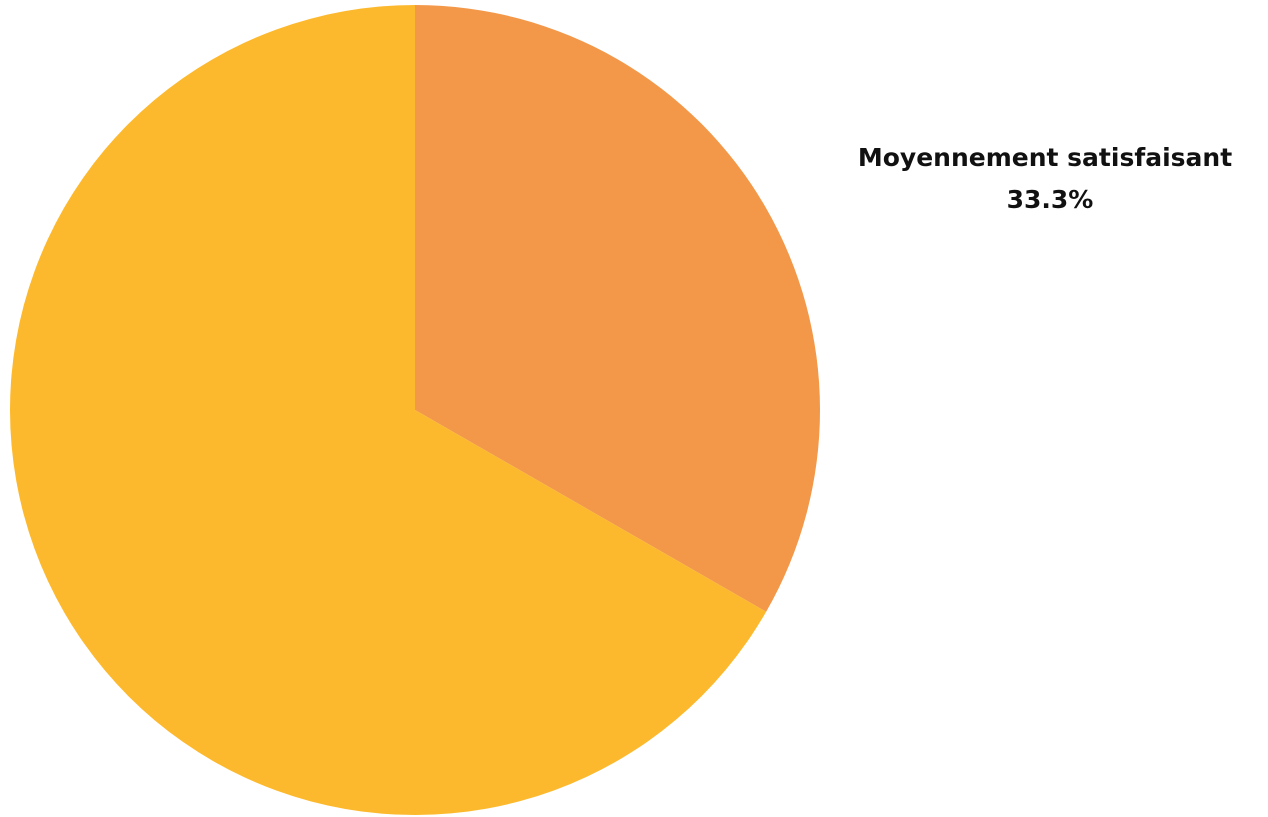  What do you see at coordinates (1045, 157) in the screenshot?
I see `slice-label-moyennement-satisfaisant: Moyennement satisfaisant` at bounding box center [1045, 157].